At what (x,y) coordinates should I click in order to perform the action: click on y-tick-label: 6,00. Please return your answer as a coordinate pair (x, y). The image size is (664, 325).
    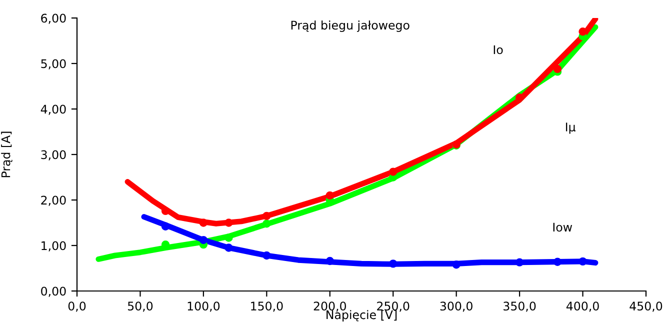
    Looking at the image, I should click on (53, 19).